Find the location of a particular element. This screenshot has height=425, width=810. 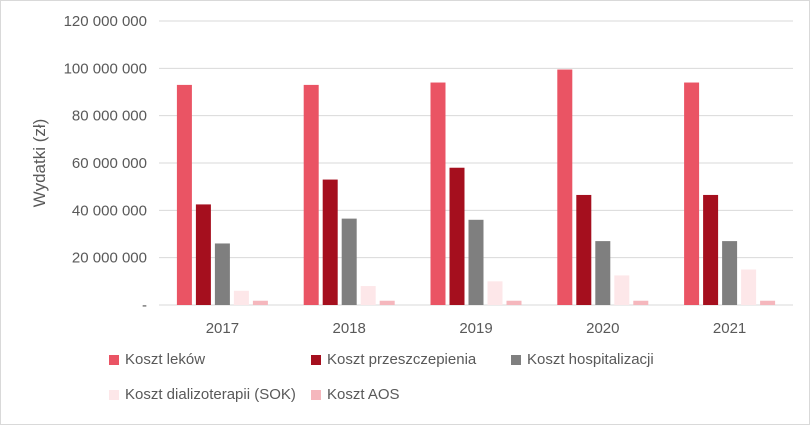

y-tick-label: - is located at coordinates (144, 305).